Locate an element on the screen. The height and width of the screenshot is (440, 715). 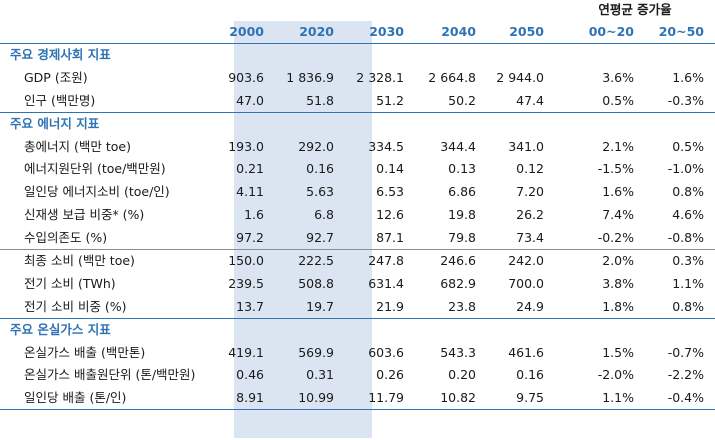
cell-2030: 2 328.1 is located at coordinates (380, 77).